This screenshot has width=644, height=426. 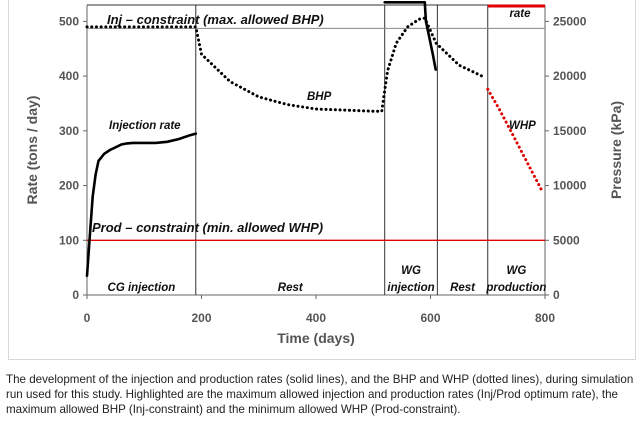 I want to click on y-axis-title: Rate (tons / day), so click(x=32, y=150).